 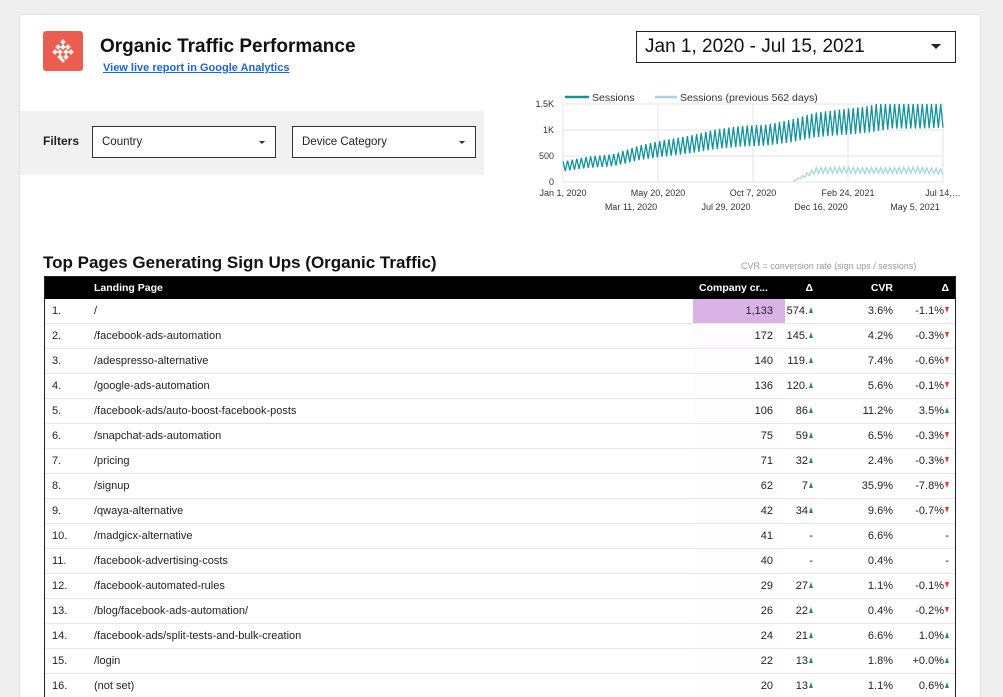 I want to click on cvr-delta-cell: -0.6%, so click(x=924, y=361).